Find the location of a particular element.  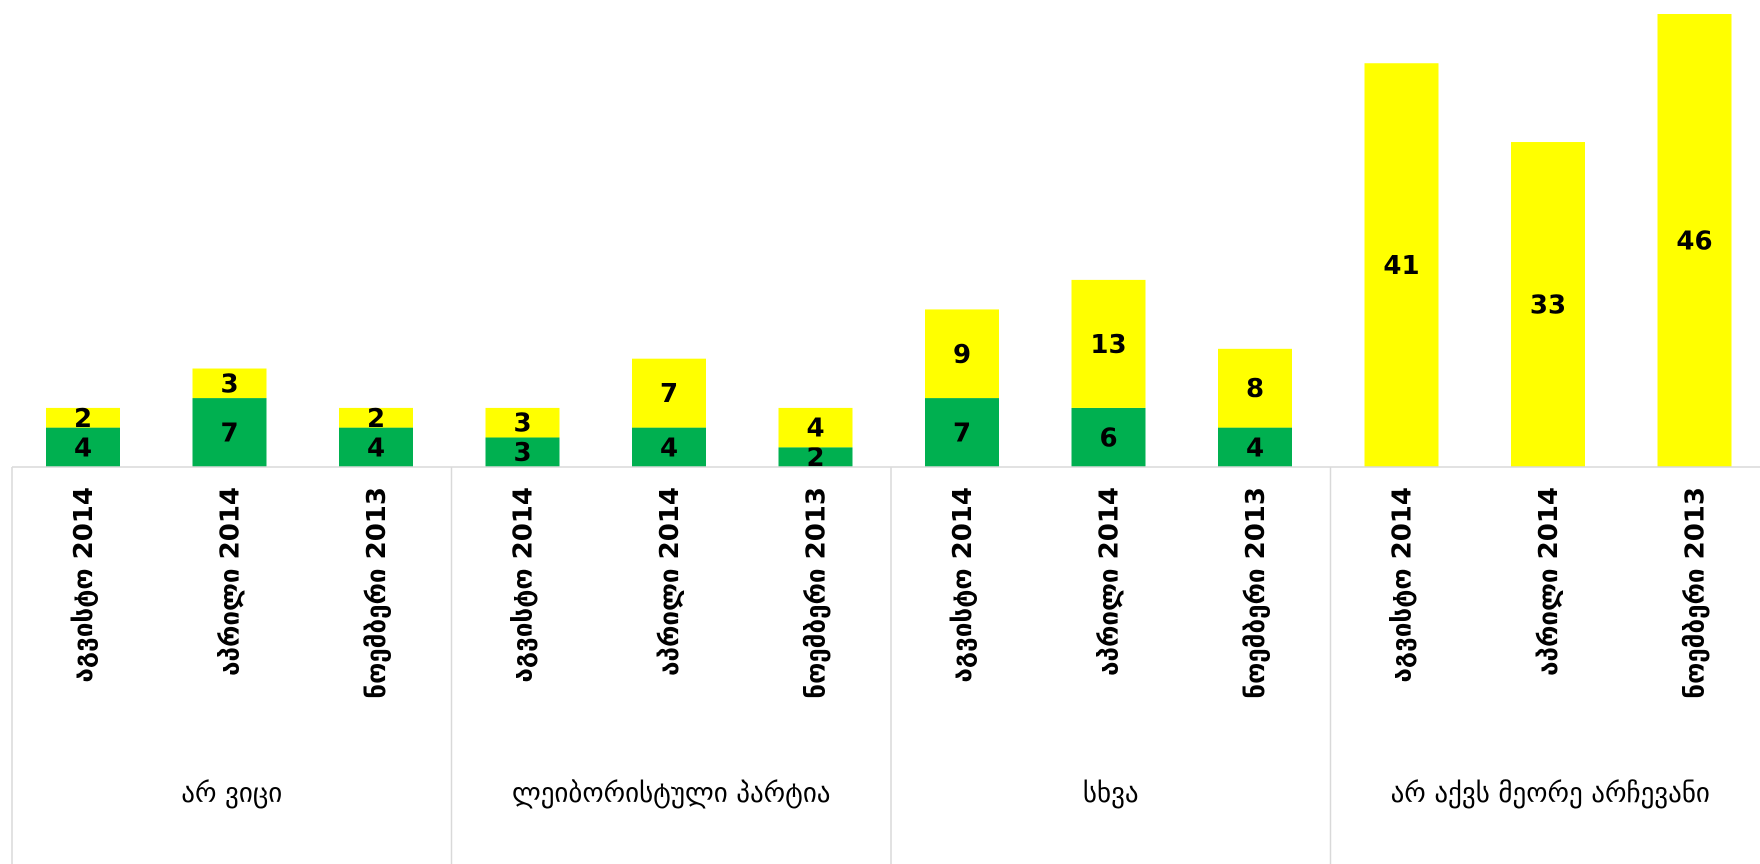

data-label-series2-7: 9 is located at coordinates (962, 355).